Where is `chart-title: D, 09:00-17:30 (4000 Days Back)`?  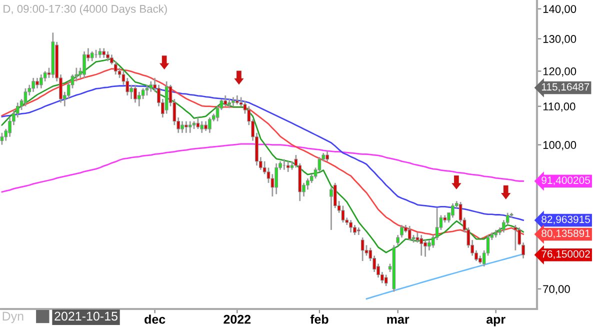 chart-title: D, 09:00-17:30 (4000 Days Back) is located at coordinates (85, 9).